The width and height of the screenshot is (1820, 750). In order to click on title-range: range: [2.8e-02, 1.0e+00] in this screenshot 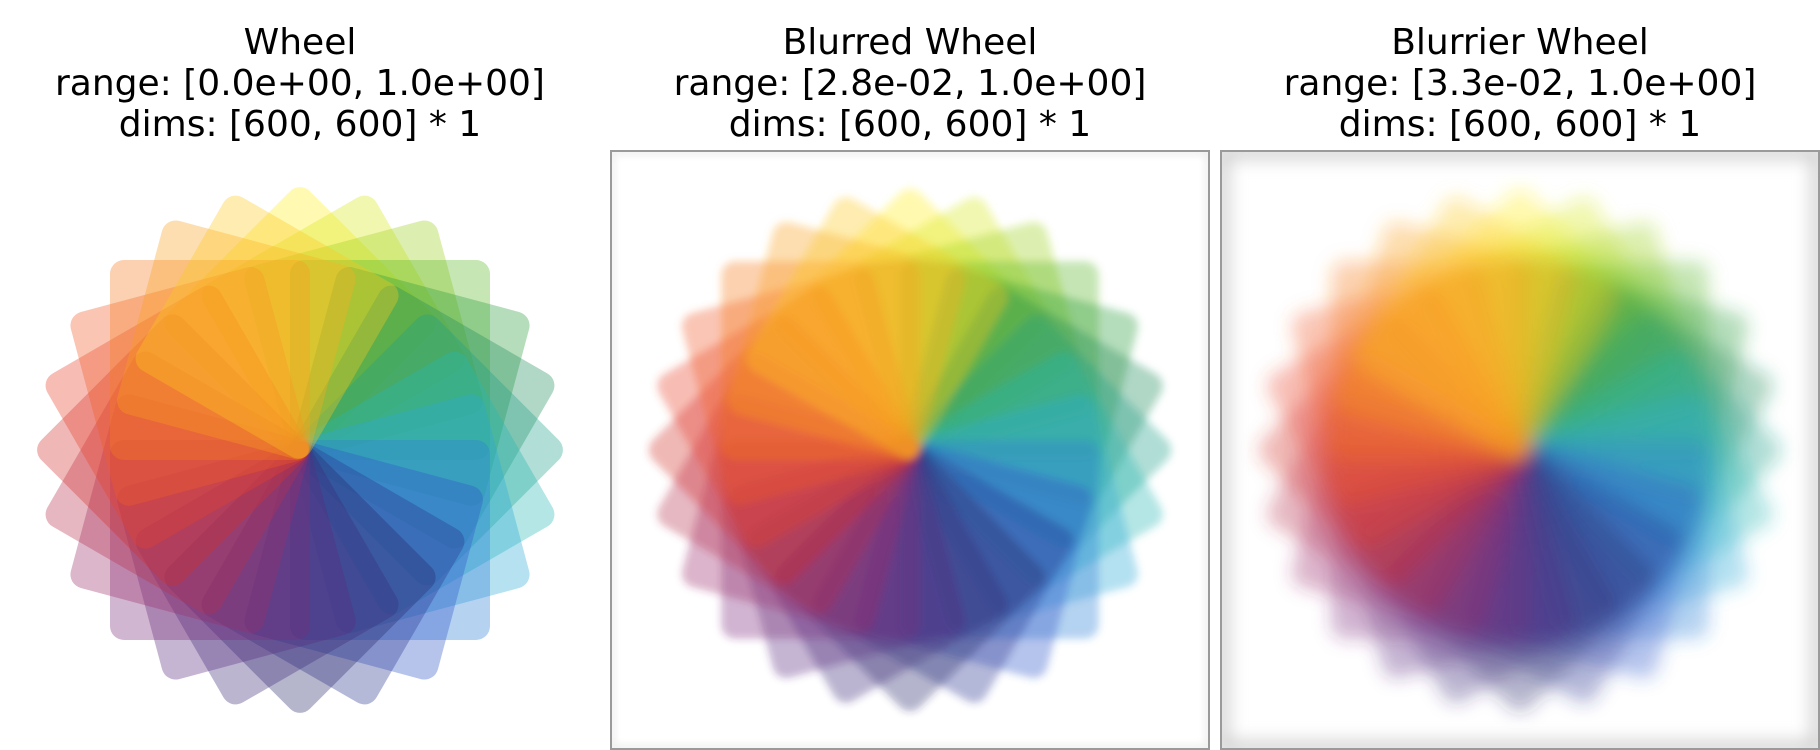, I will do `click(910, 83)`.